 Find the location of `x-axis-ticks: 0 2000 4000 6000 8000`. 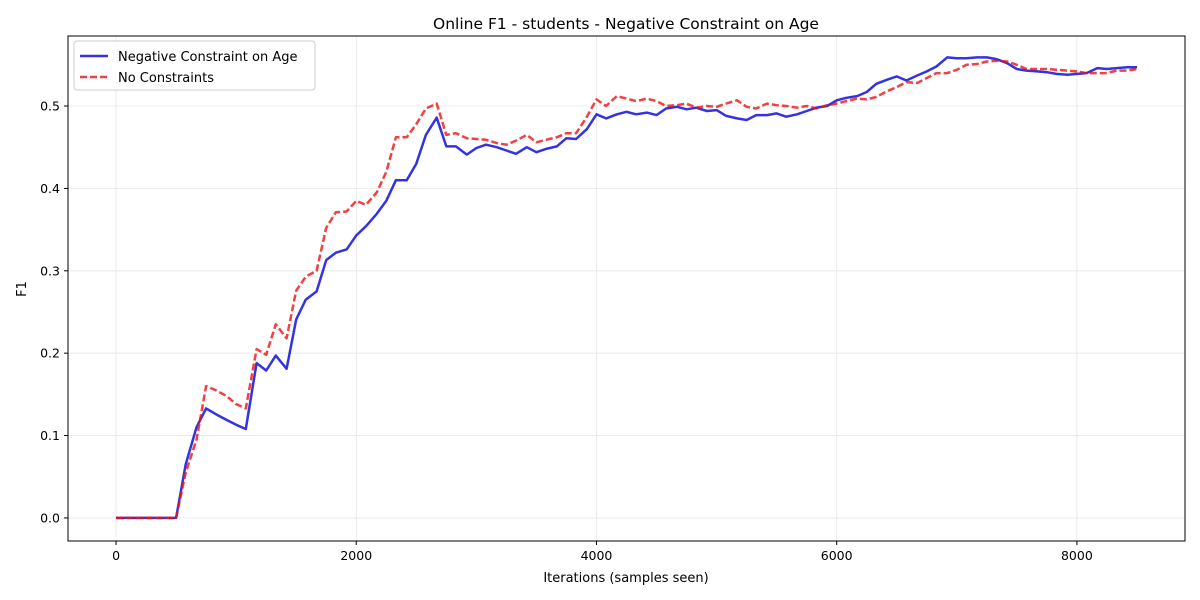

x-axis-ticks: 0 2000 4000 6000 8000 is located at coordinates (602, 552).